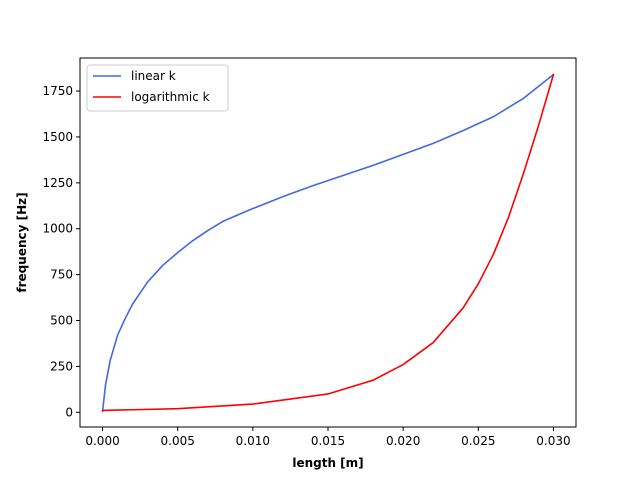 This screenshot has height=480, width=640. What do you see at coordinates (170, 97) in the screenshot?
I see `legend-label-logarithmic-k: logarithmic k` at bounding box center [170, 97].